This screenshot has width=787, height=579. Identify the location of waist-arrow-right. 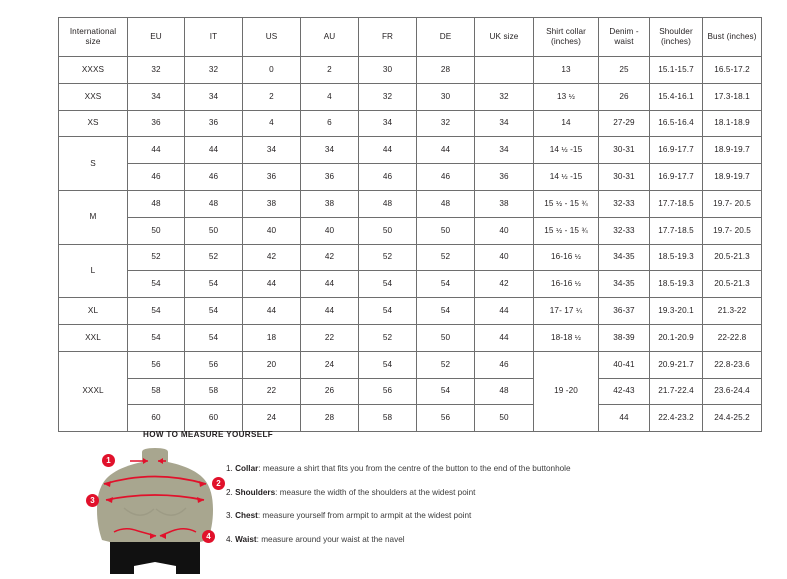
(153, 536).